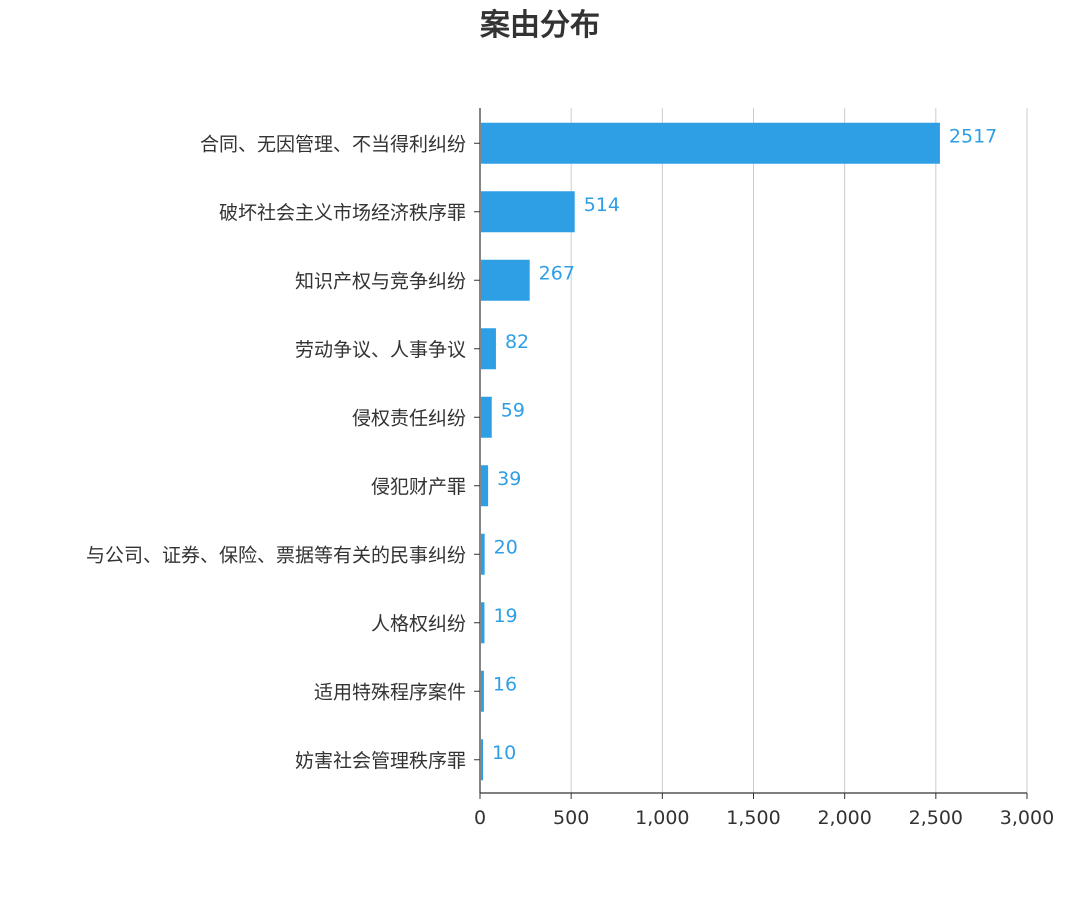 This screenshot has width=1080, height=900. What do you see at coordinates (380, 281) in the screenshot?
I see `category-label: 知识产权与竞争纠纷` at bounding box center [380, 281].